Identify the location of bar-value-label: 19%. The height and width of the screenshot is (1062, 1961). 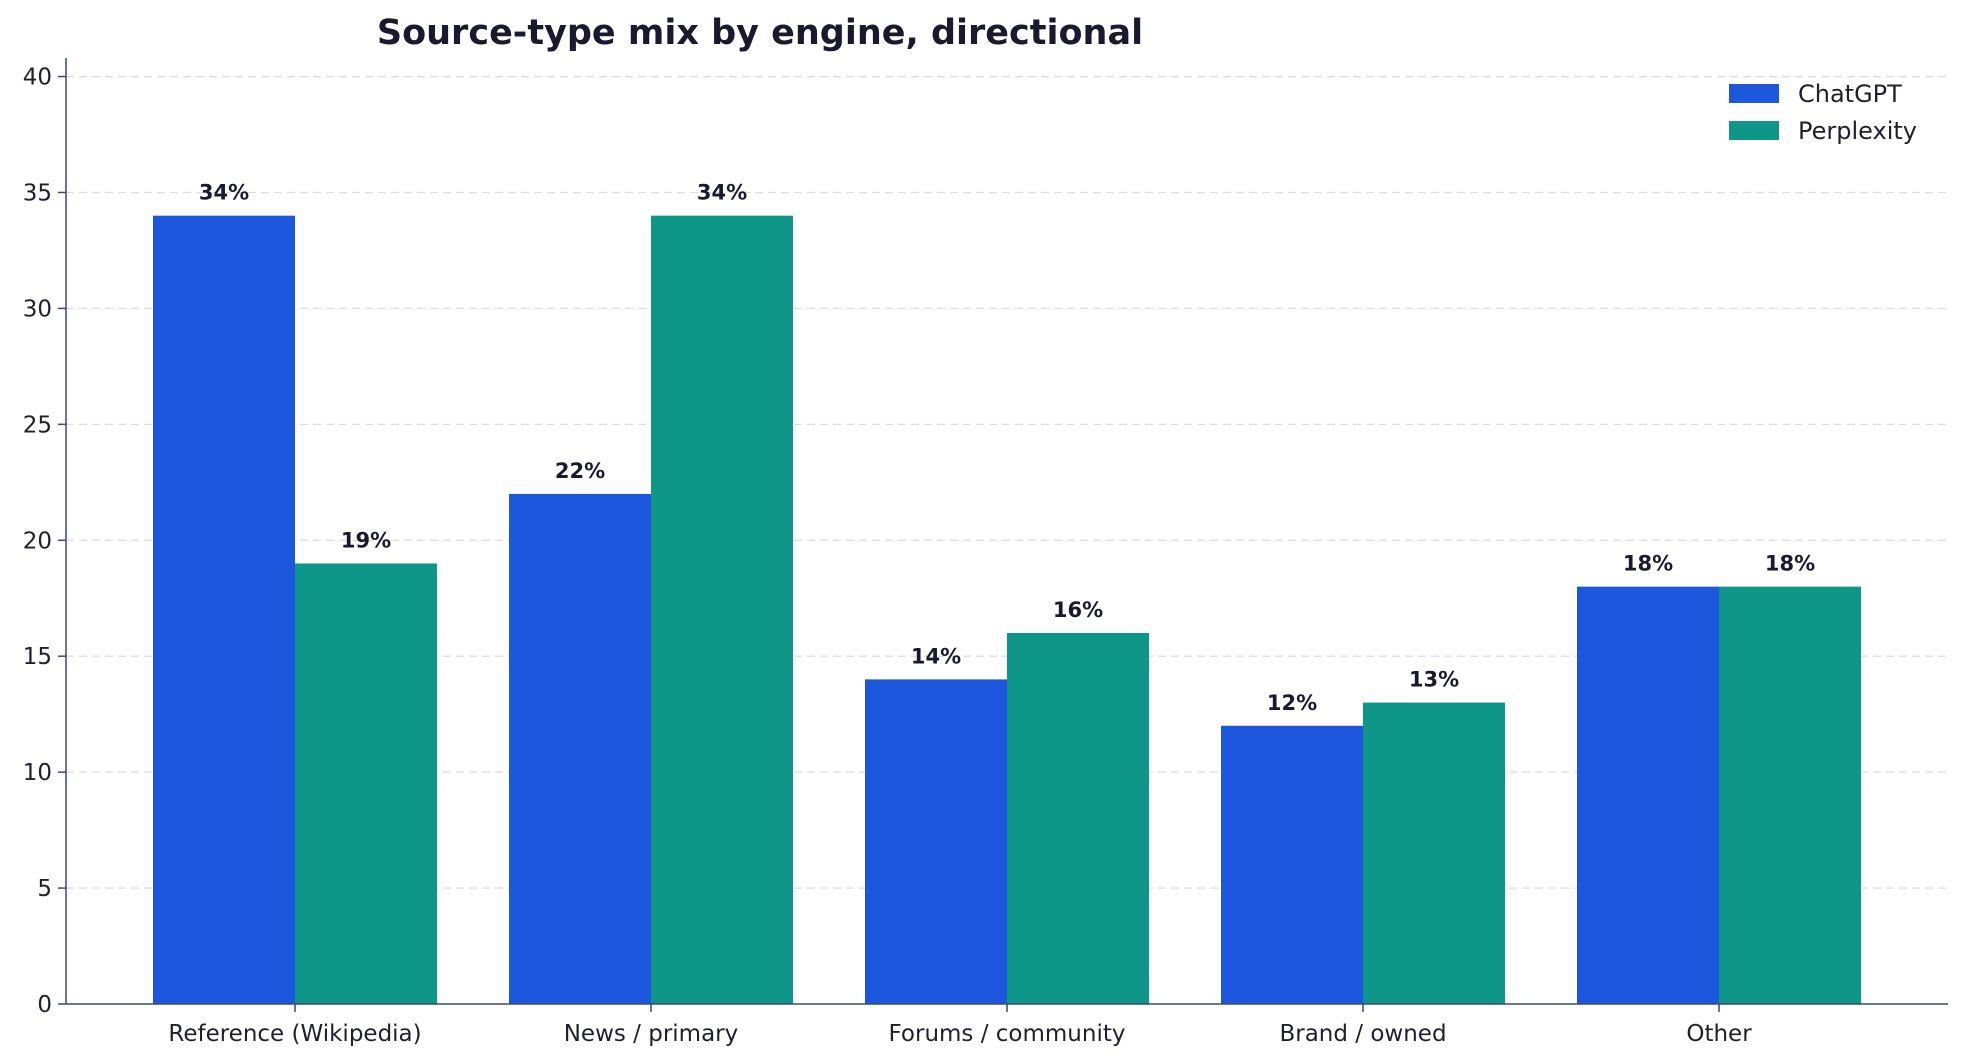
(366, 540).